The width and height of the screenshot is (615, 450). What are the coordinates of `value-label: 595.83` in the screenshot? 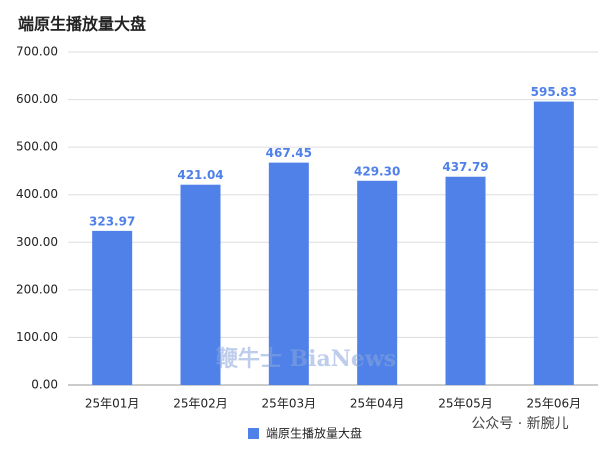 It's located at (554, 92).